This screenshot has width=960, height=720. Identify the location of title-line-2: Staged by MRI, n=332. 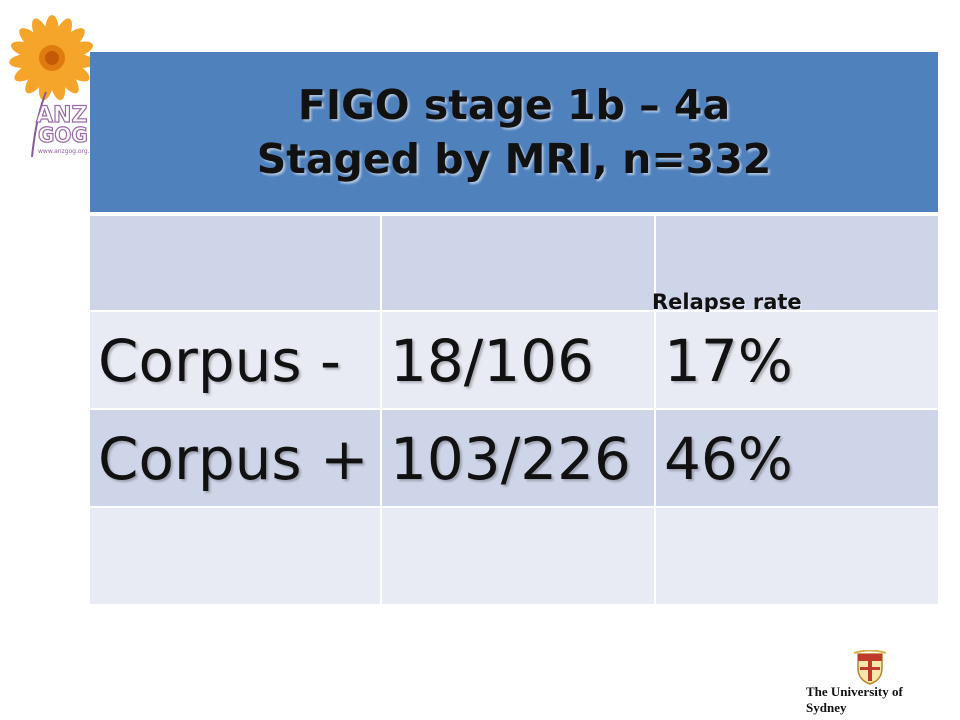
(514, 159).